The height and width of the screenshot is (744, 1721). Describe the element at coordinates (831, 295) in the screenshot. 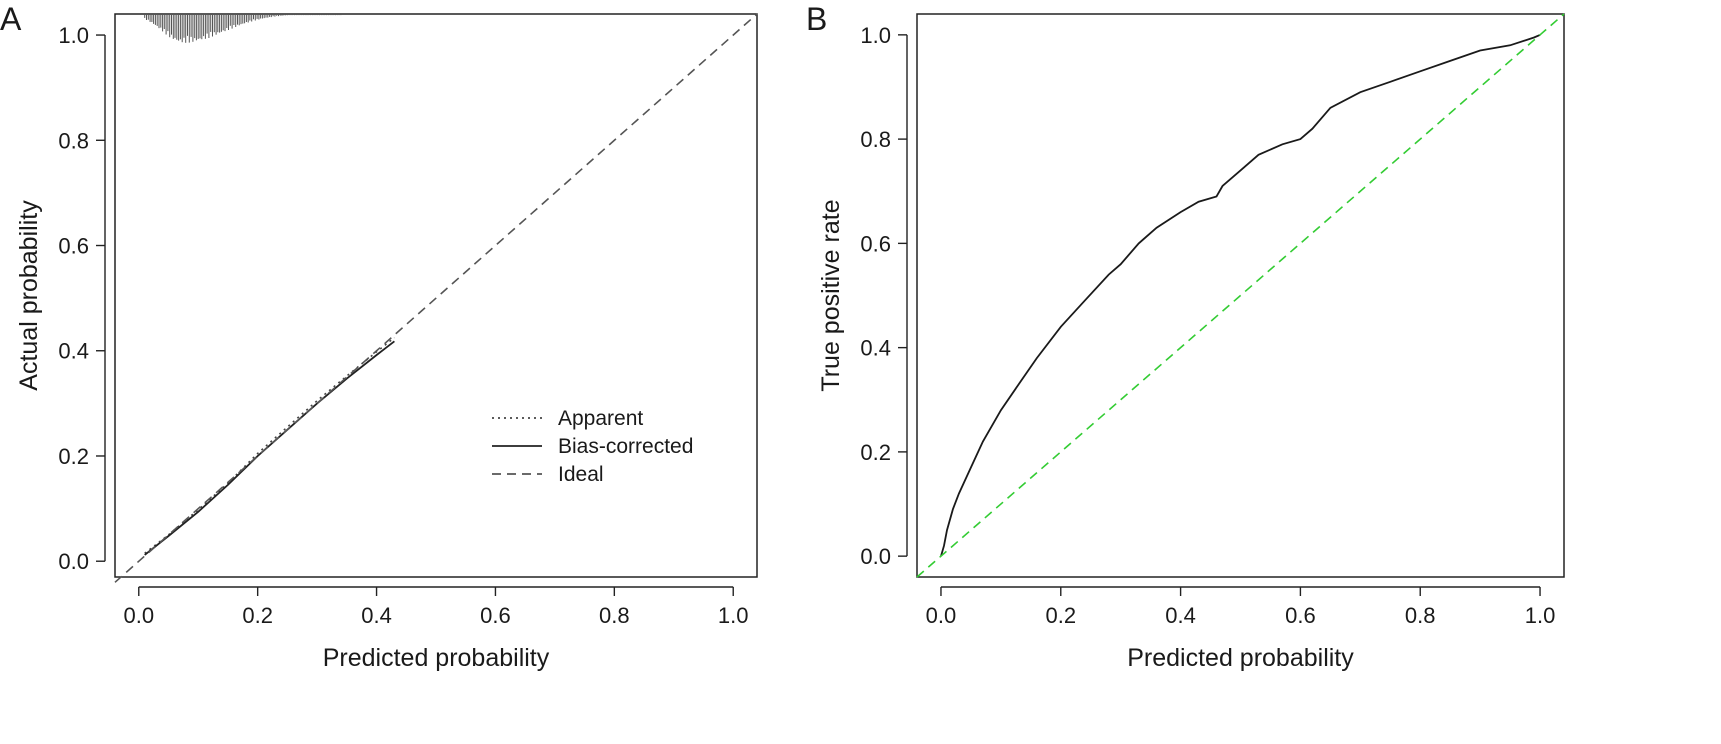

I see `y-axis-title-b: True positive rate` at that location.